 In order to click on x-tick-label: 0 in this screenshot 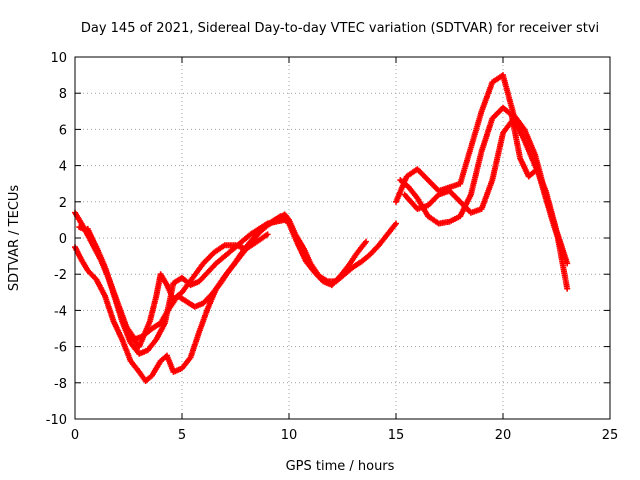, I will do `click(75, 435)`.